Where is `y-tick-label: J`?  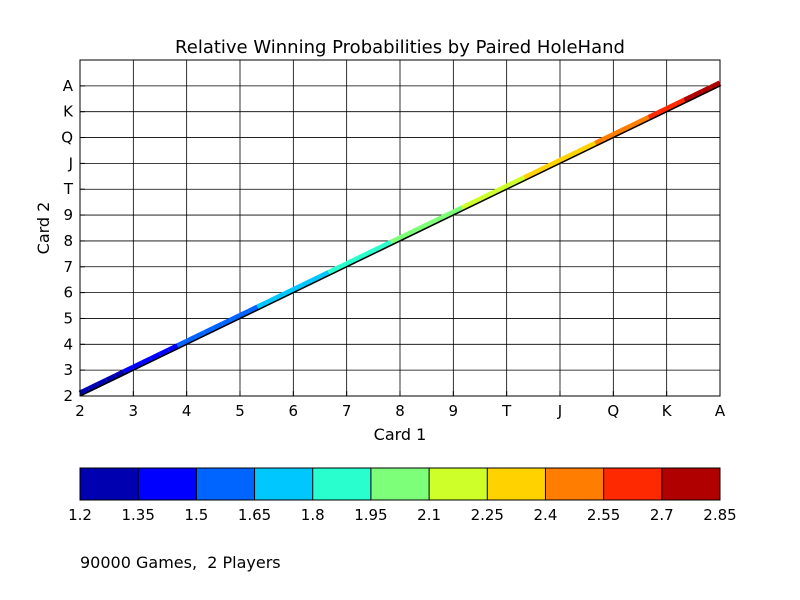 y-tick-label: J is located at coordinates (70, 163).